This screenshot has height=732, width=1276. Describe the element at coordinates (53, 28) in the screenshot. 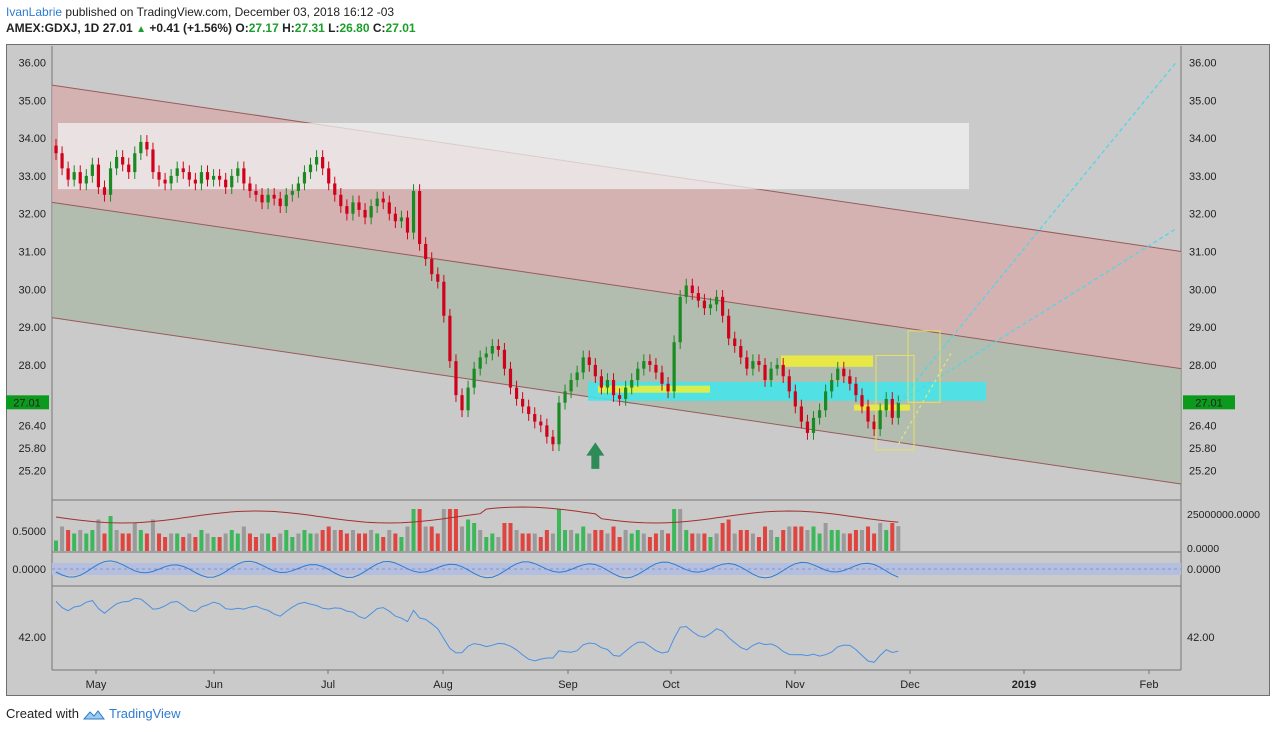

I see `symbol-label: AMEX:GDXJ, 1D` at that location.